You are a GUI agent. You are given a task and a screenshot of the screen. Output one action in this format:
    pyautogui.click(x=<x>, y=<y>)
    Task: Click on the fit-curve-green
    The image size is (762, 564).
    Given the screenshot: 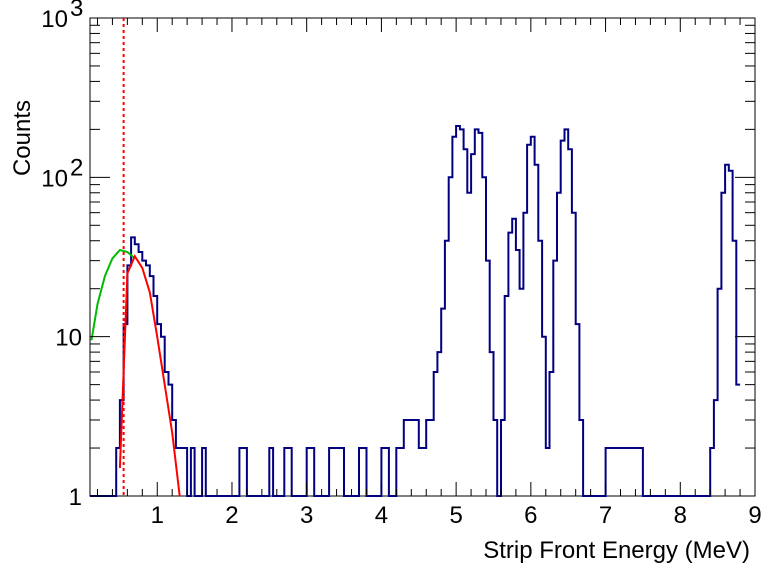 What is the action you would take?
    pyautogui.click(x=113, y=294)
    